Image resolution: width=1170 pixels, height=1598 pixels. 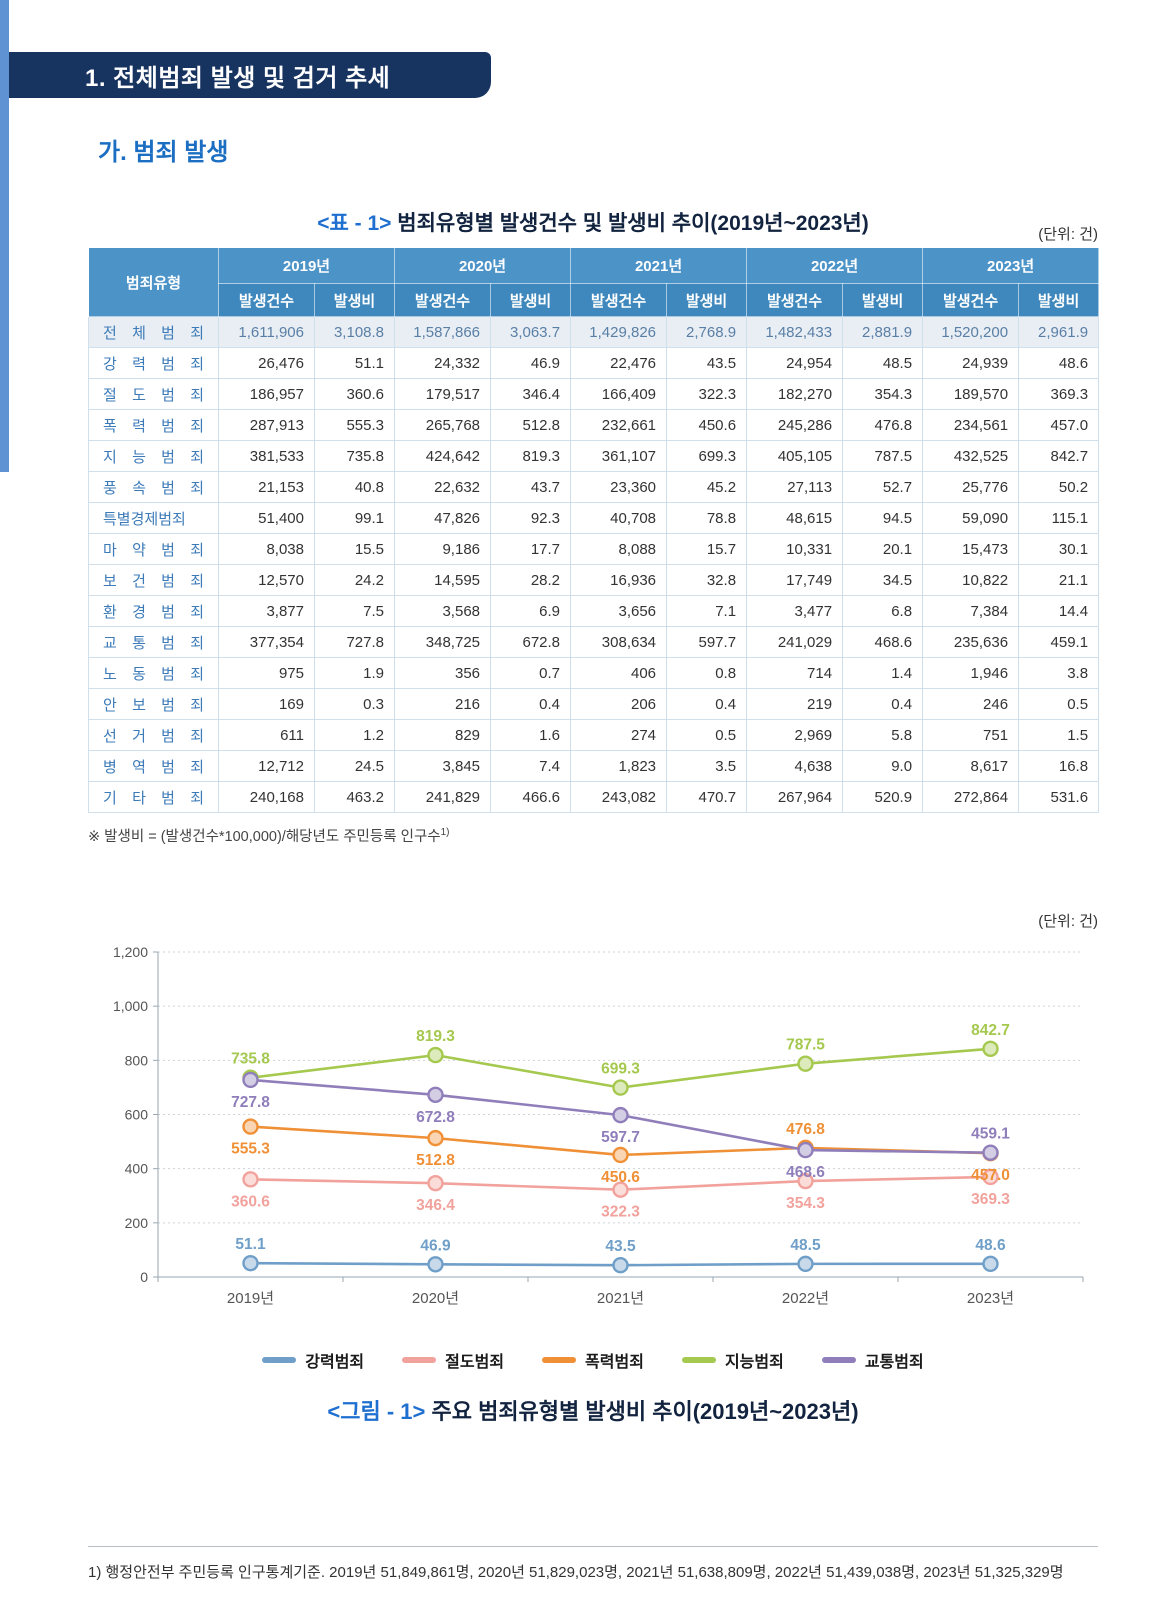 What do you see at coordinates (354, 518) in the screenshot?
I see `table-cell: 99.1` at bounding box center [354, 518].